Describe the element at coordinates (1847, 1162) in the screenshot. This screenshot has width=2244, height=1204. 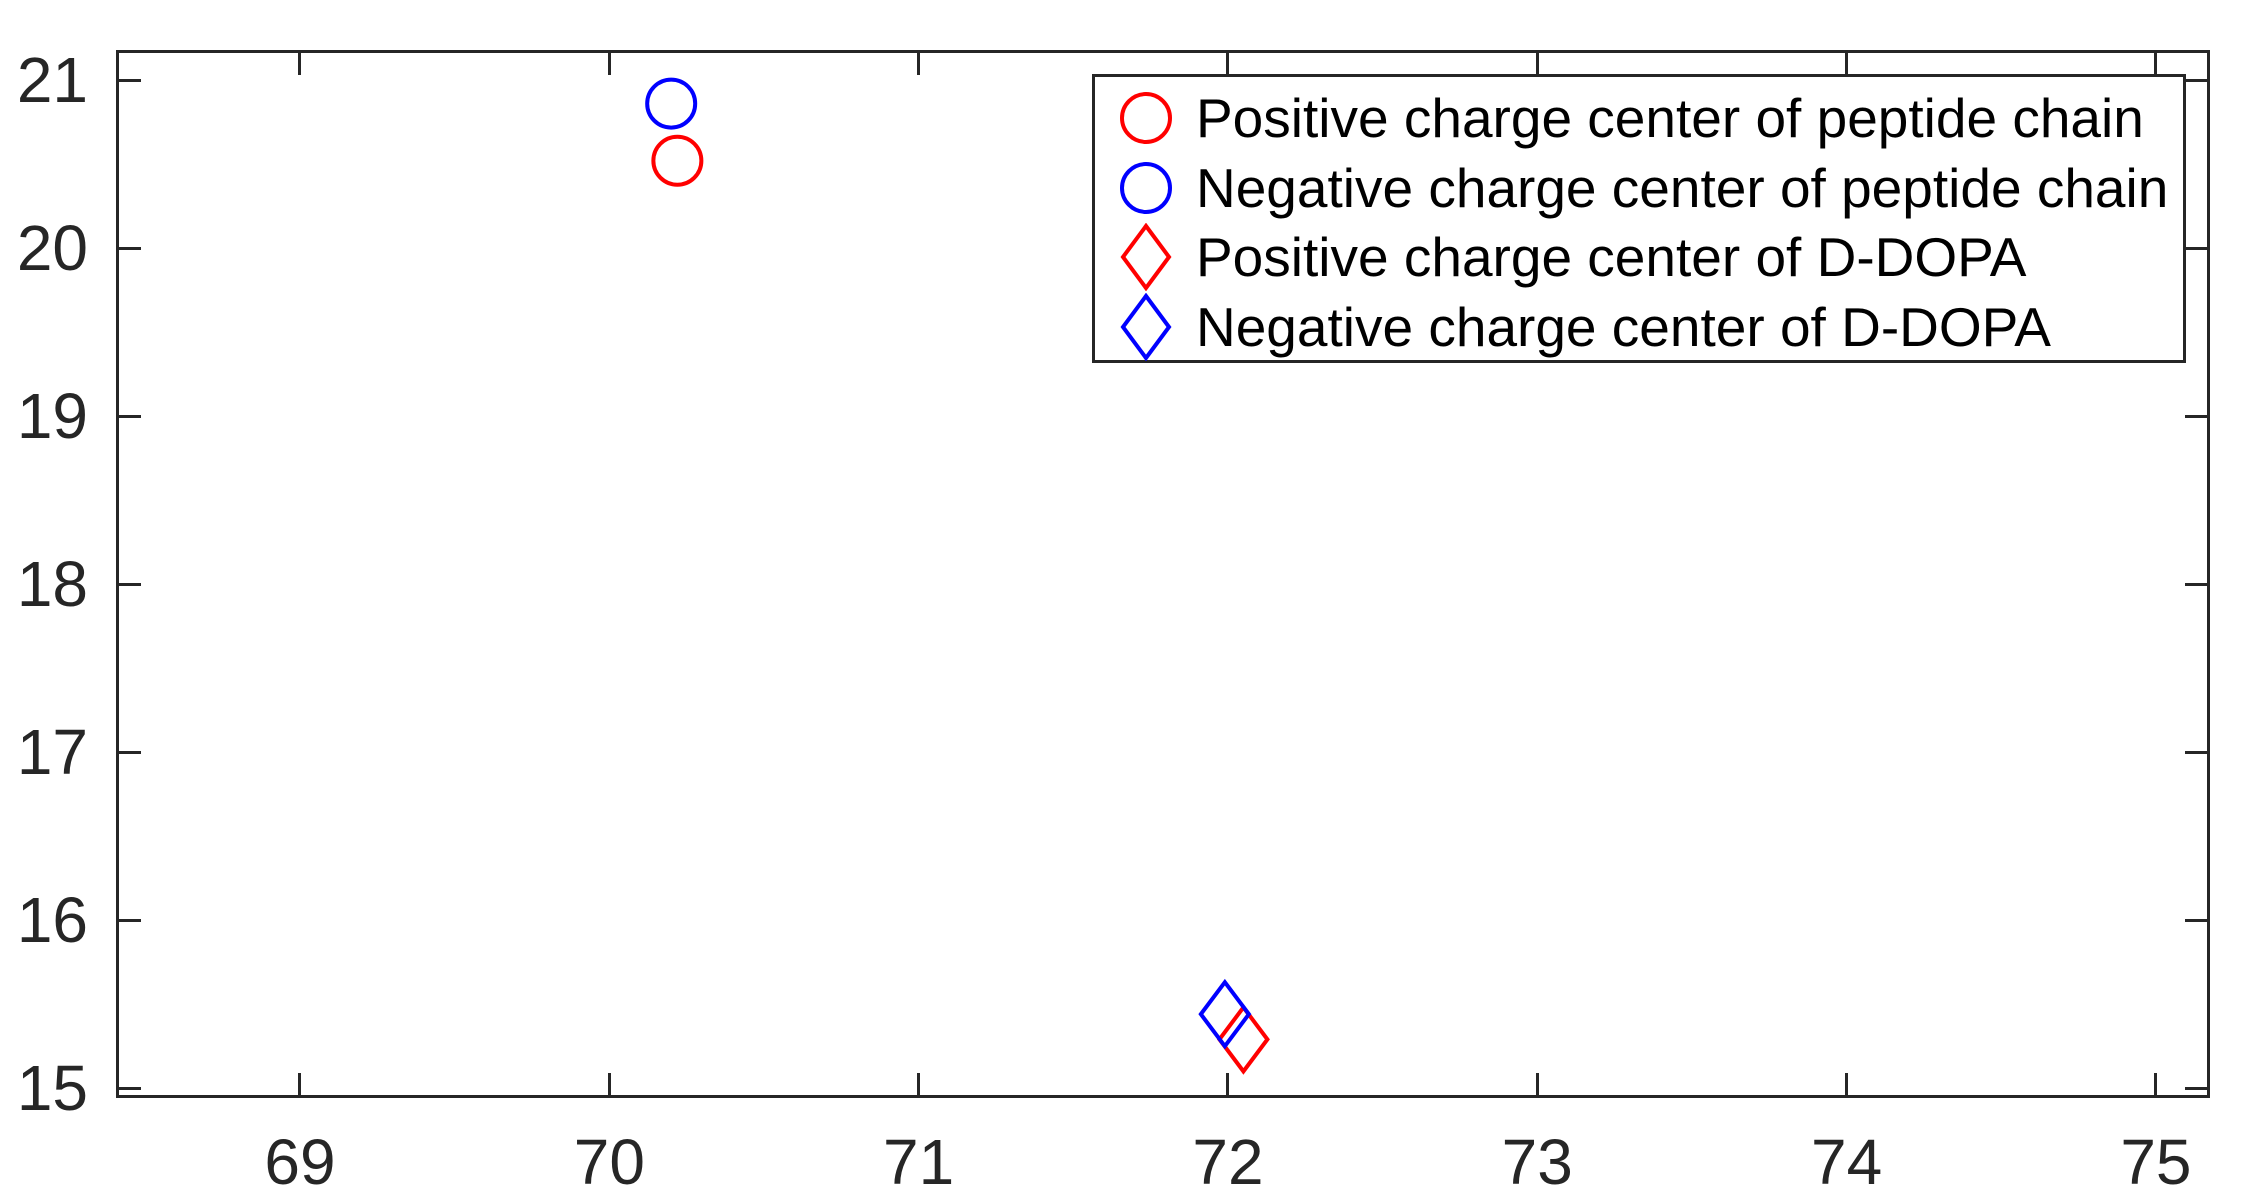
I see `x-tick-label: 74` at that location.